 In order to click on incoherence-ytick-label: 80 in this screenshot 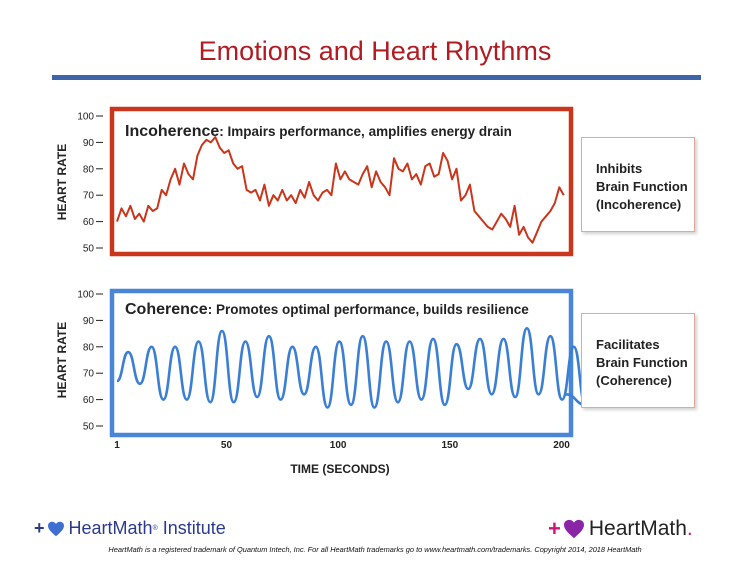, I will do `click(89, 169)`.